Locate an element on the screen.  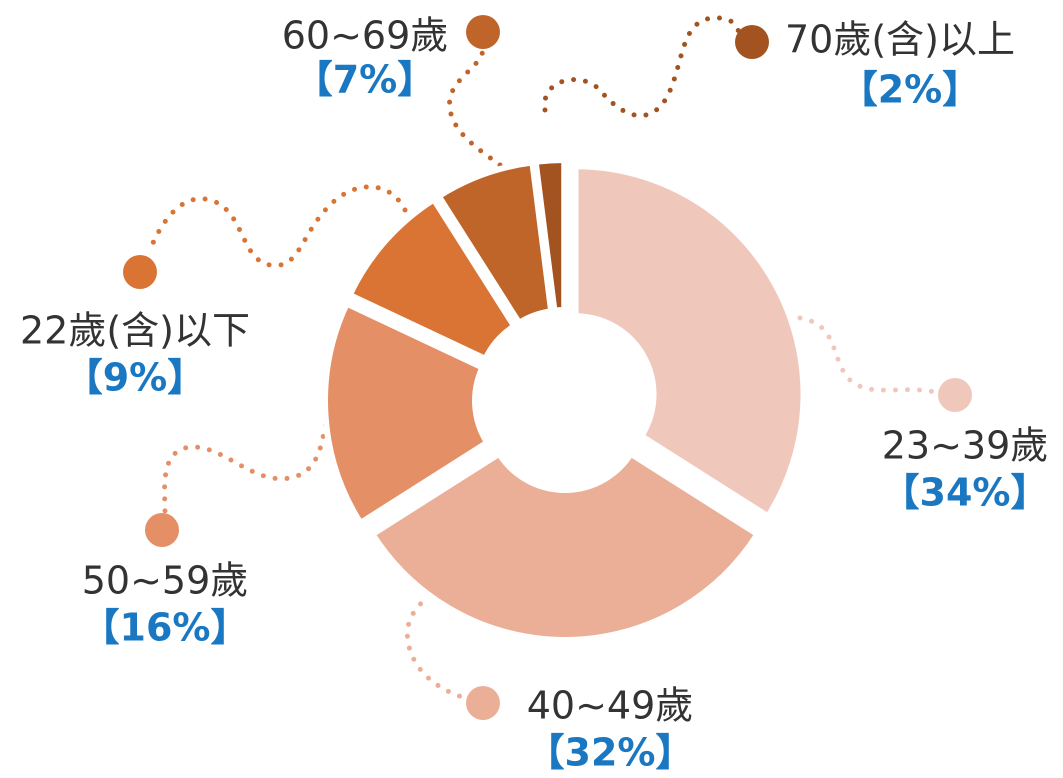
value-label: 【32%】 is located at coordinates (610, 753).